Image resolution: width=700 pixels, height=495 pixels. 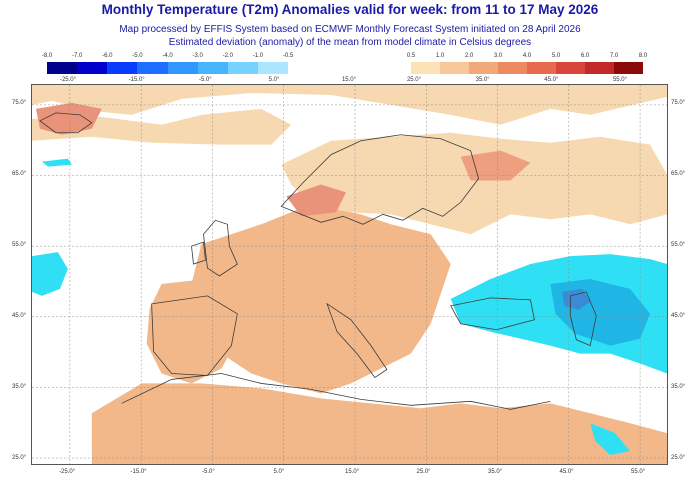 I want to click on warm-area-iceland-strong, so click(x=68, y=118).